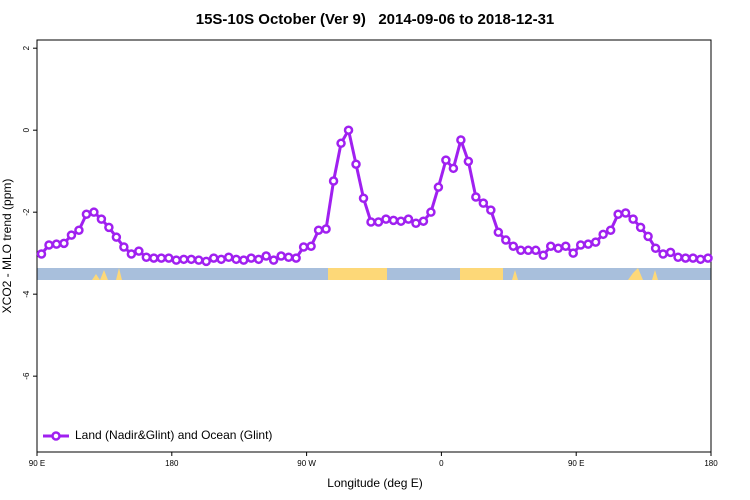  What do you see at coordinates (7, 246) in the screenshot?
I see `y-axis-label: XCO2 - MLO trend (ppm)` at bounding box center [7, 246].